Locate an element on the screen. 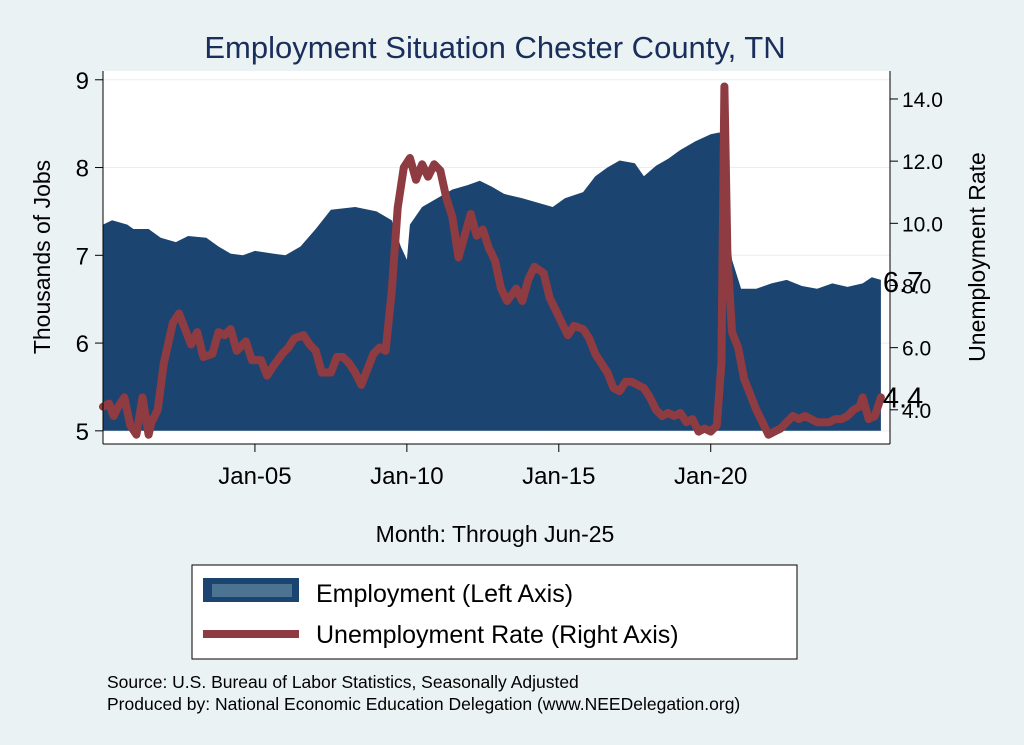 The image size is (1024, 745). right-tick-label-2: 8.0 is located at coordinates (916, 286).